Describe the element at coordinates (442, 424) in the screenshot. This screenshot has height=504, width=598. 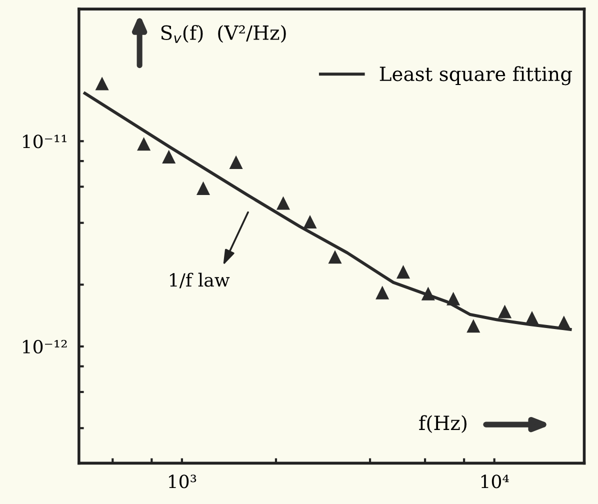
I see `x-axis-title: f(Hz)` at that location.